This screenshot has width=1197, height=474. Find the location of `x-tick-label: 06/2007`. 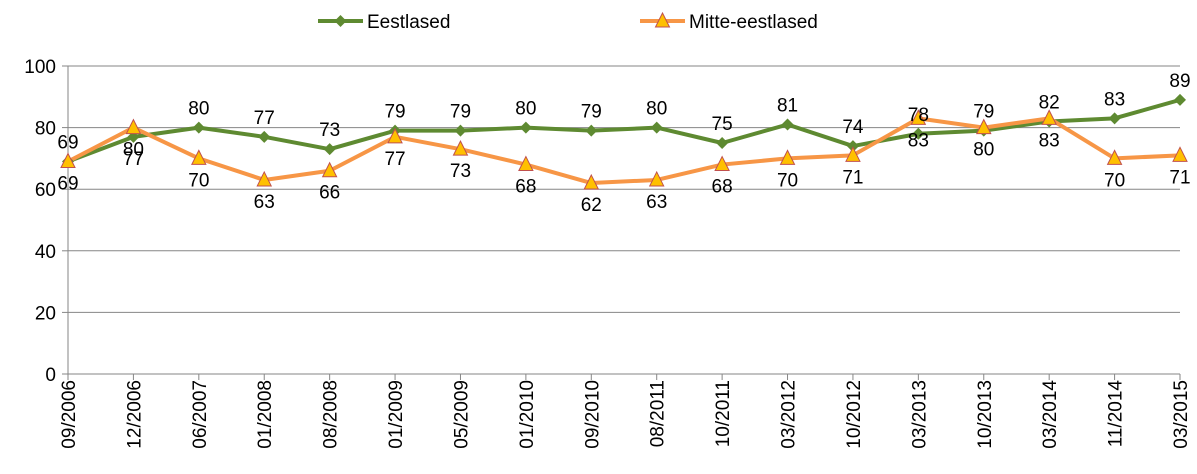

x-tick-label: 06/2007 is located at coordinates (200, 414).